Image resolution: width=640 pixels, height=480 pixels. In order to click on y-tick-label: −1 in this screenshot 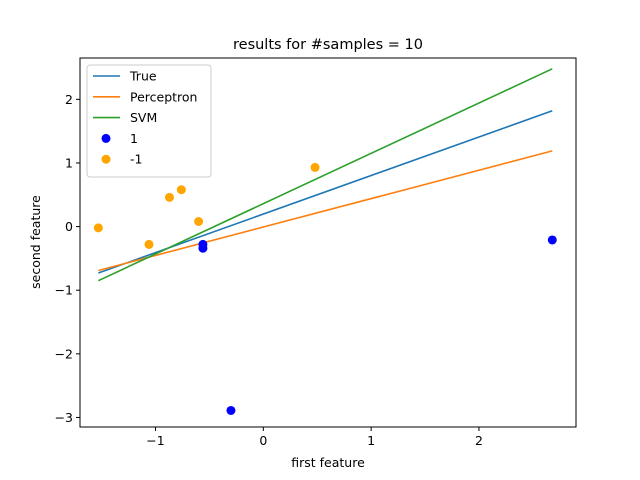, I will do `click(64, 290)`.